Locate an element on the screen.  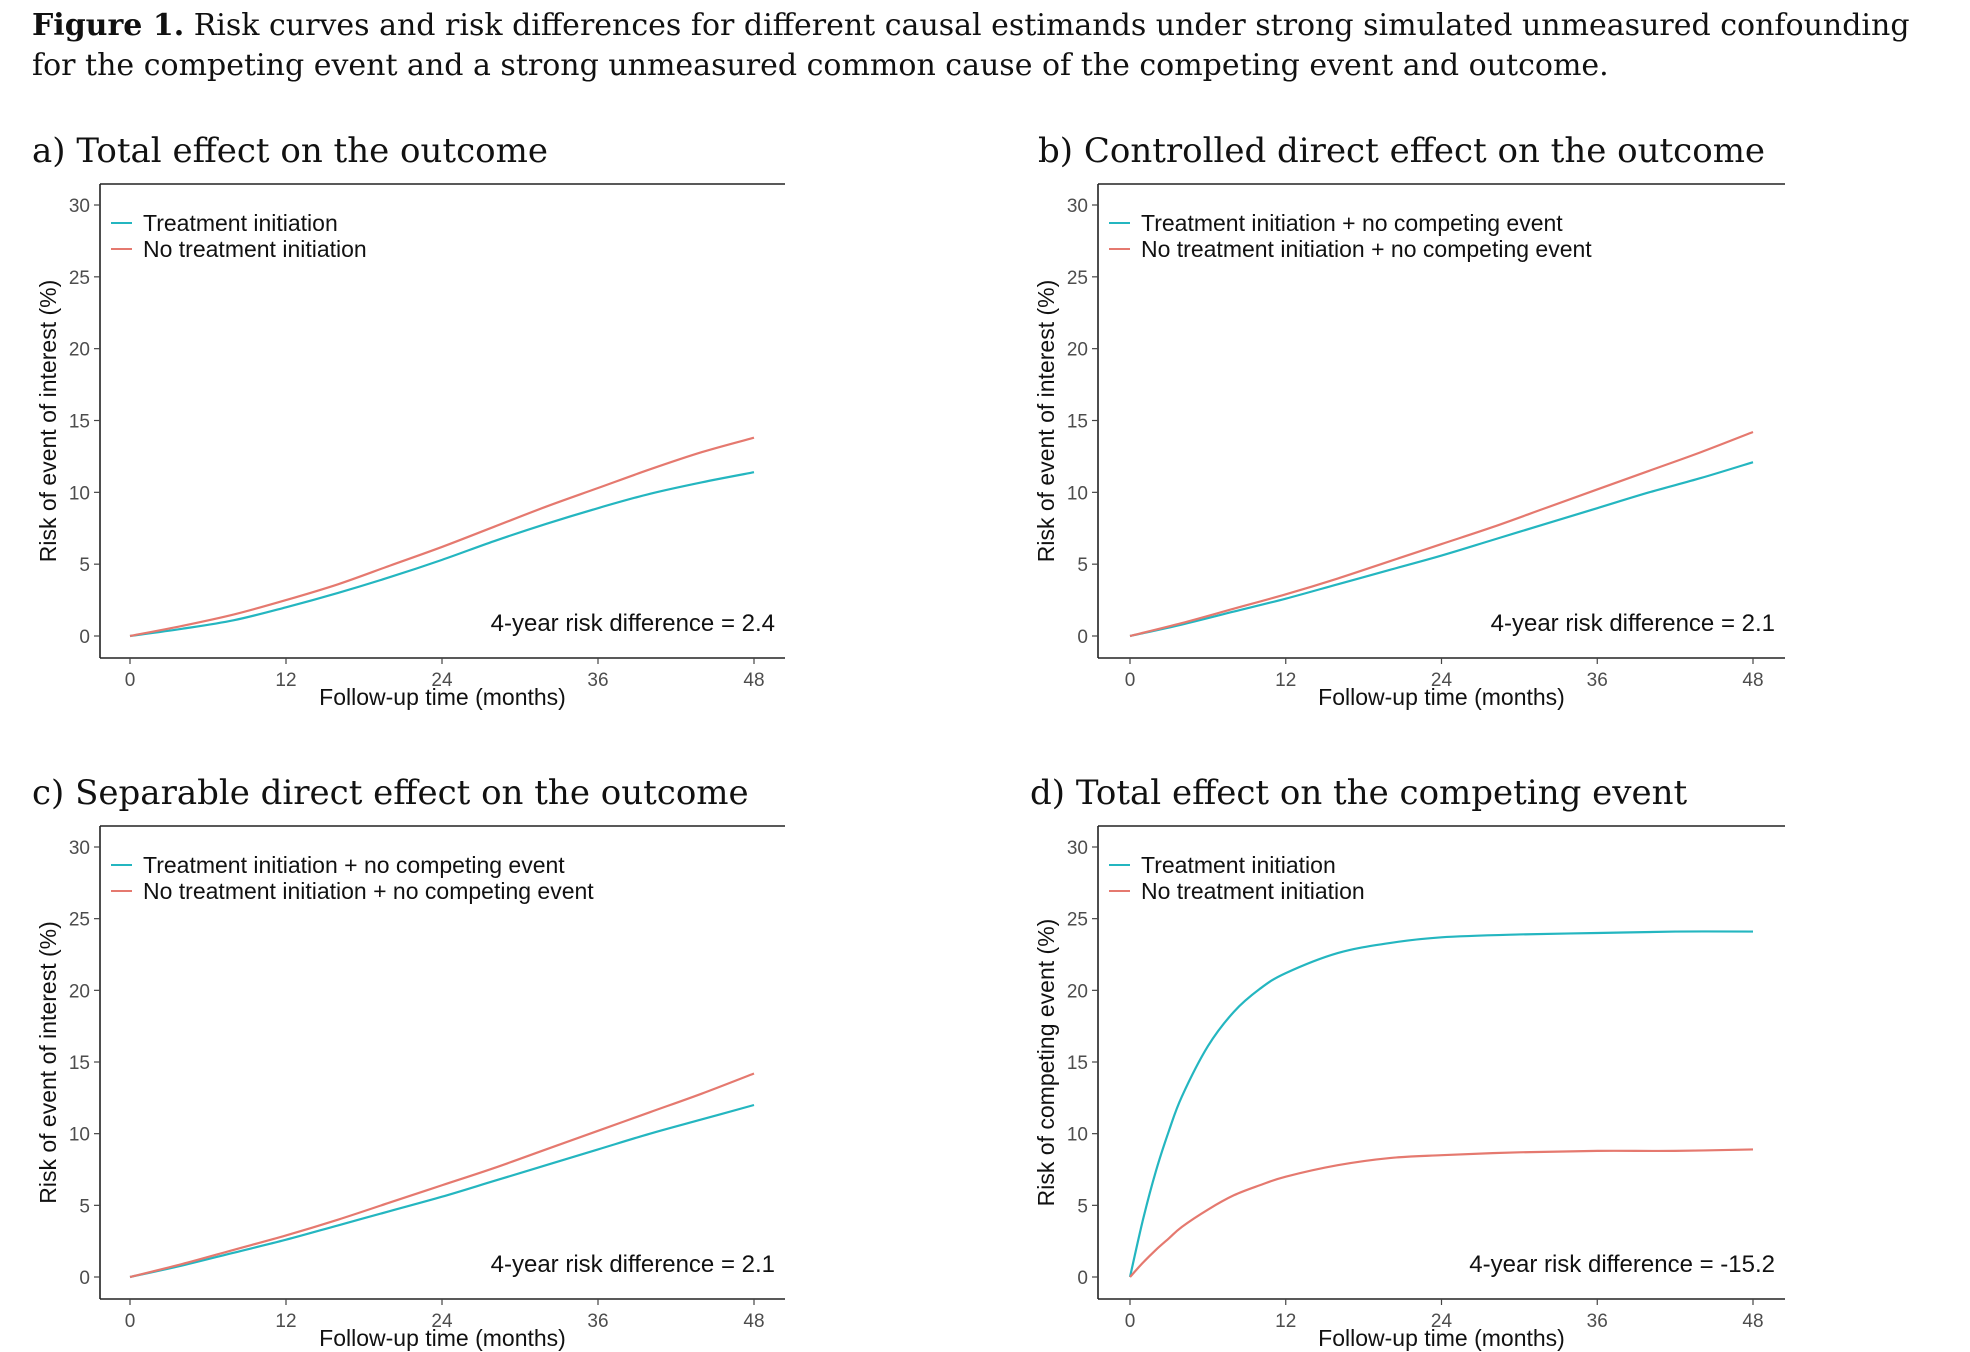
y-axis-title: Risk of competing event (%) is located at coordinates (1046, 1063).